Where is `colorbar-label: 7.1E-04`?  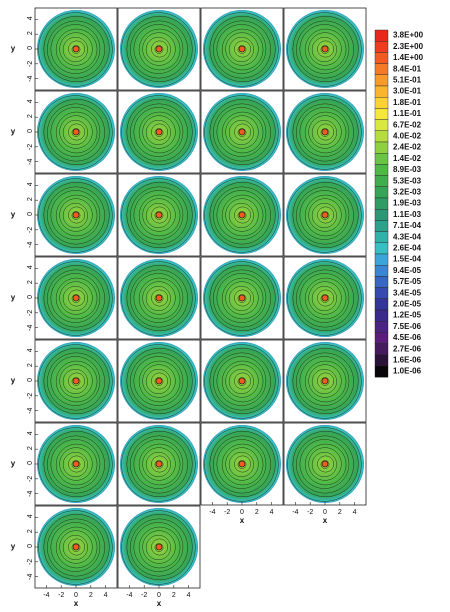 colorbar-label: 7.1E-04 is located at coordinates (407, 225).